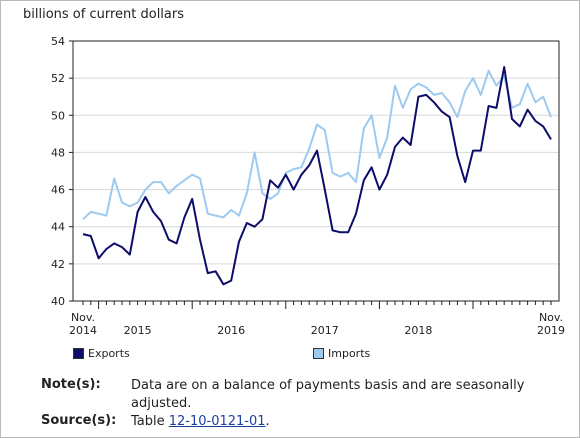  Describe the element at coordinates (318, 353) in the screenshot. I see `imports-swatch` at that location.